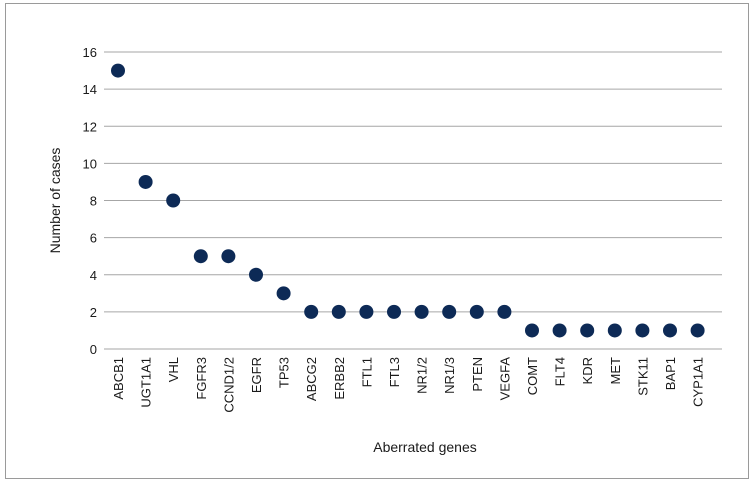 This screenshot has width=755, height=484. I want to click on y-axis-title: Number of cases, so click(55, 201).